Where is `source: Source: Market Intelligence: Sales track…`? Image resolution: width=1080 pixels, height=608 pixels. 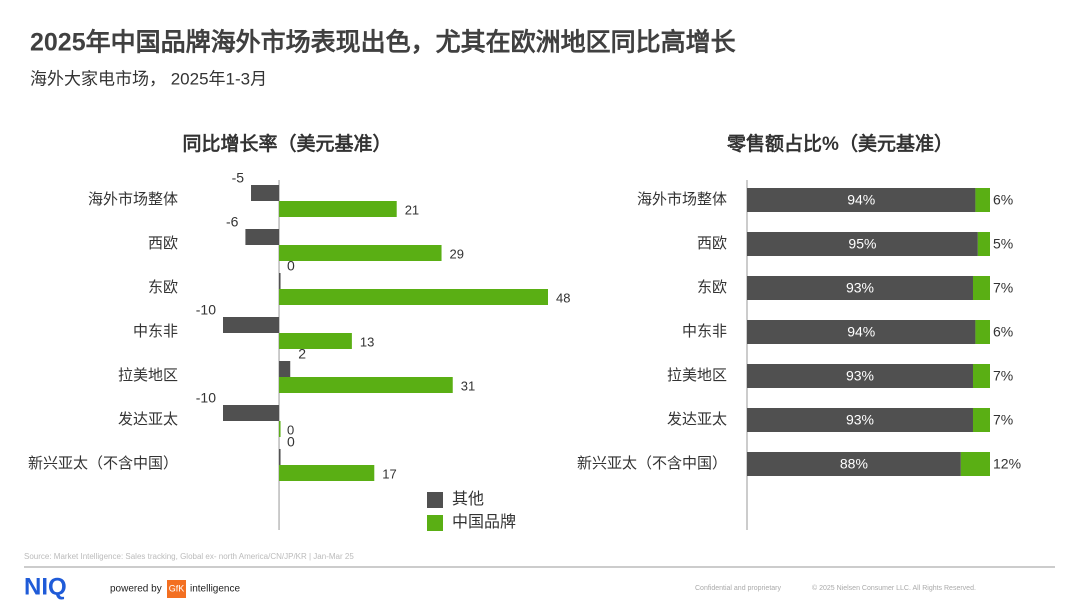
source: Source: Market Intelligence: Sales track… is located at coordinates (189, 556).